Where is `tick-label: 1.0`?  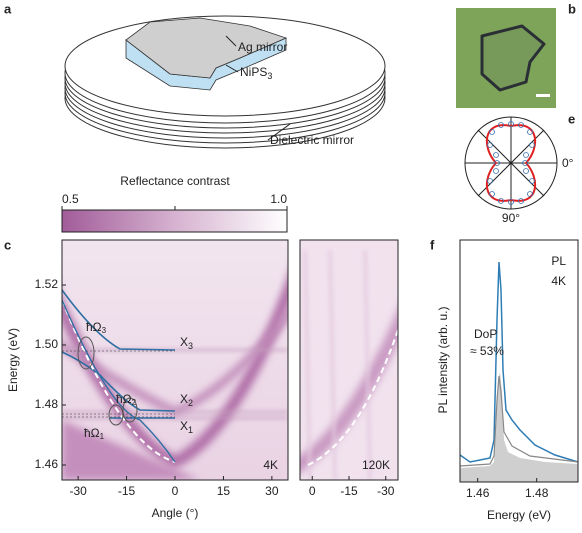 tick-label: 1.0 is located at coordinates (278, 199).